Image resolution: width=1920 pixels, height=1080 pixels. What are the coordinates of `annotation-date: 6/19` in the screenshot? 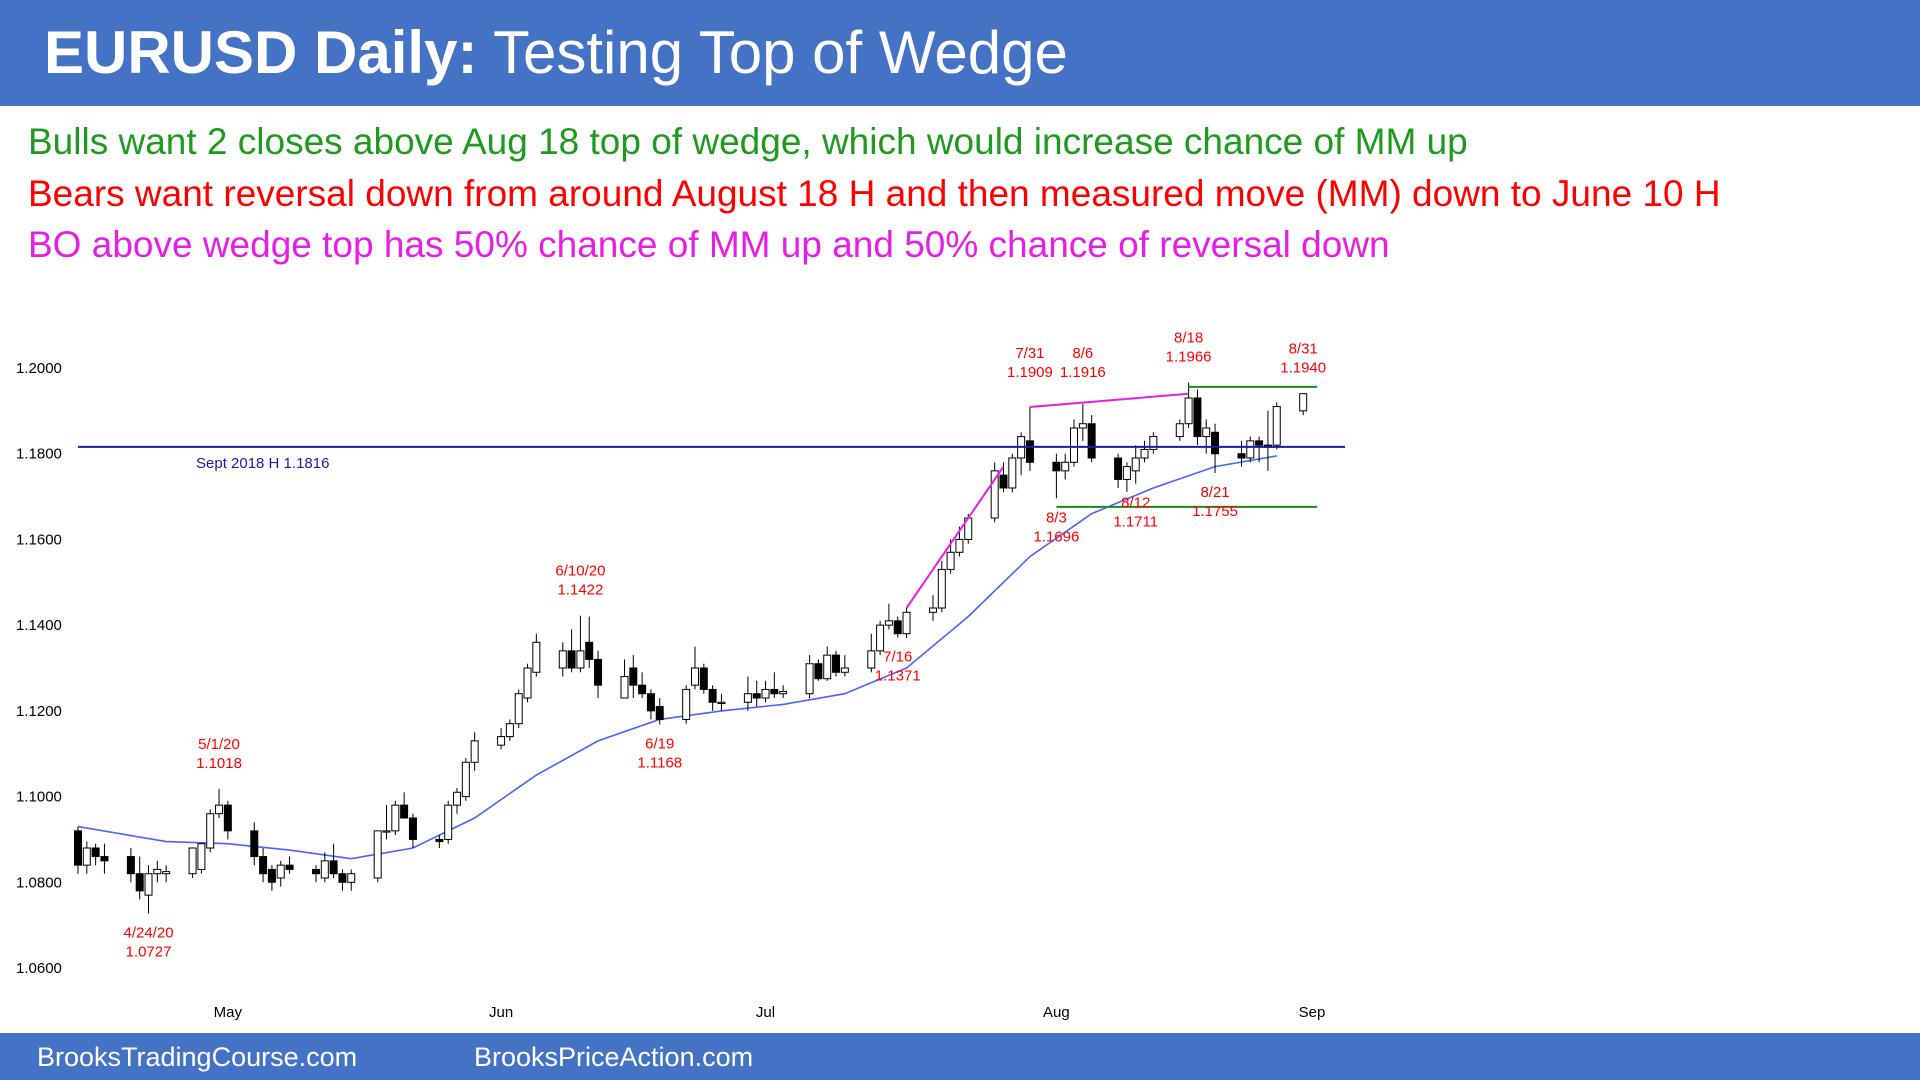 It's located at (659, 744).